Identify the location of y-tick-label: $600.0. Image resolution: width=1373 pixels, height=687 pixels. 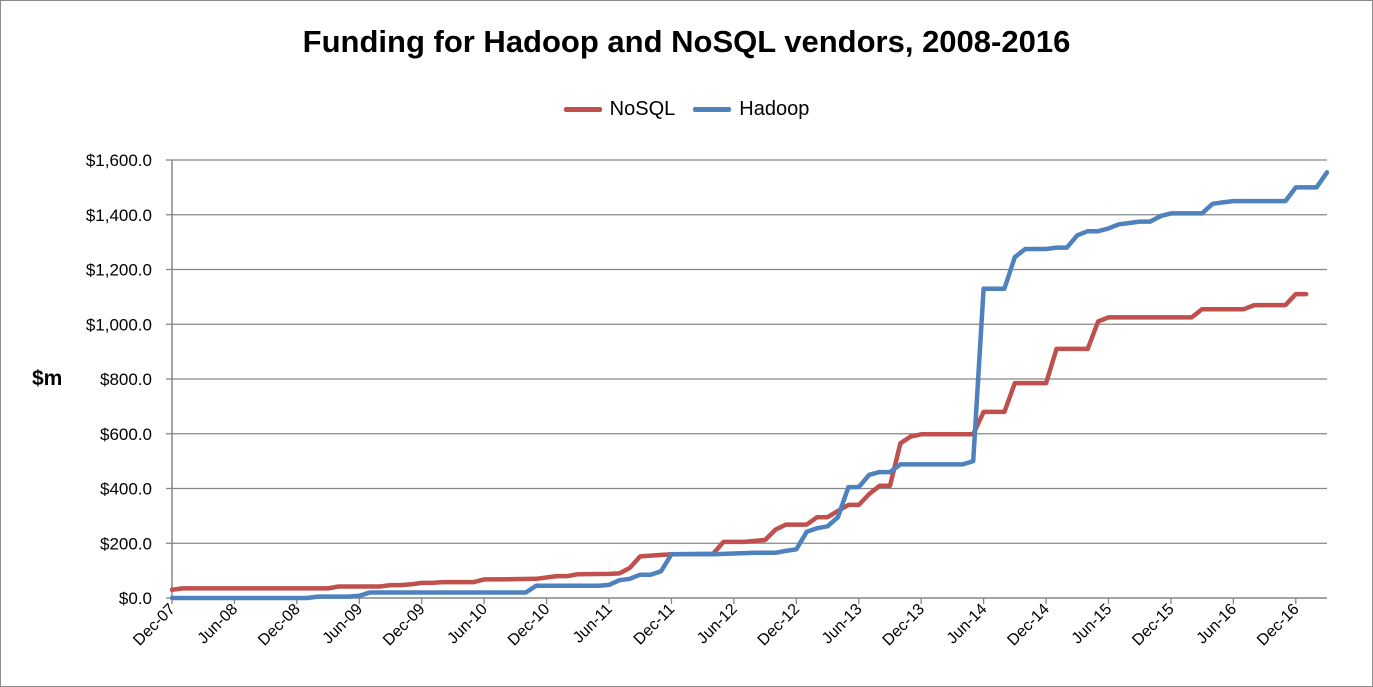
(126, 434).